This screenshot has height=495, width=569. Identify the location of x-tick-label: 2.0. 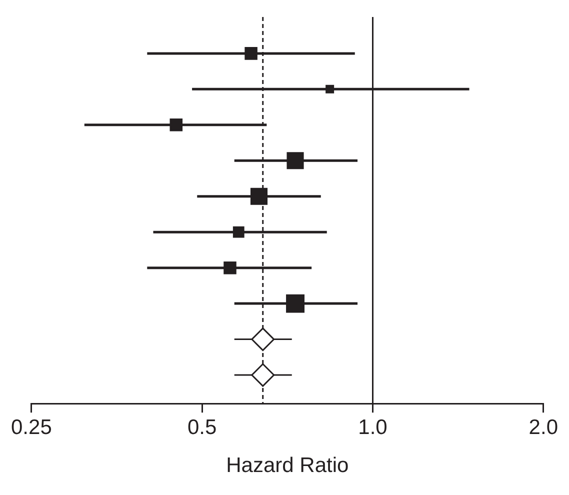
(543, 427).